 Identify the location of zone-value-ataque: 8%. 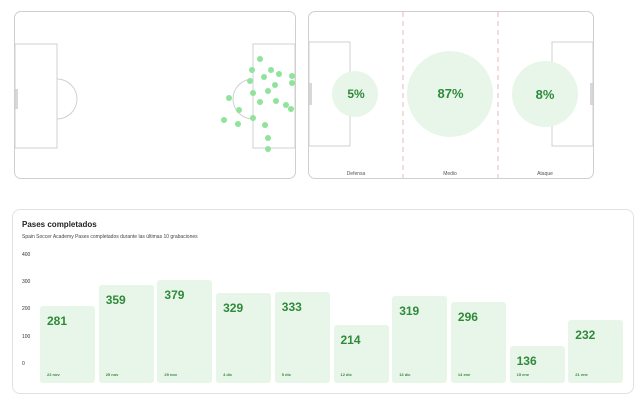
(545, 94).